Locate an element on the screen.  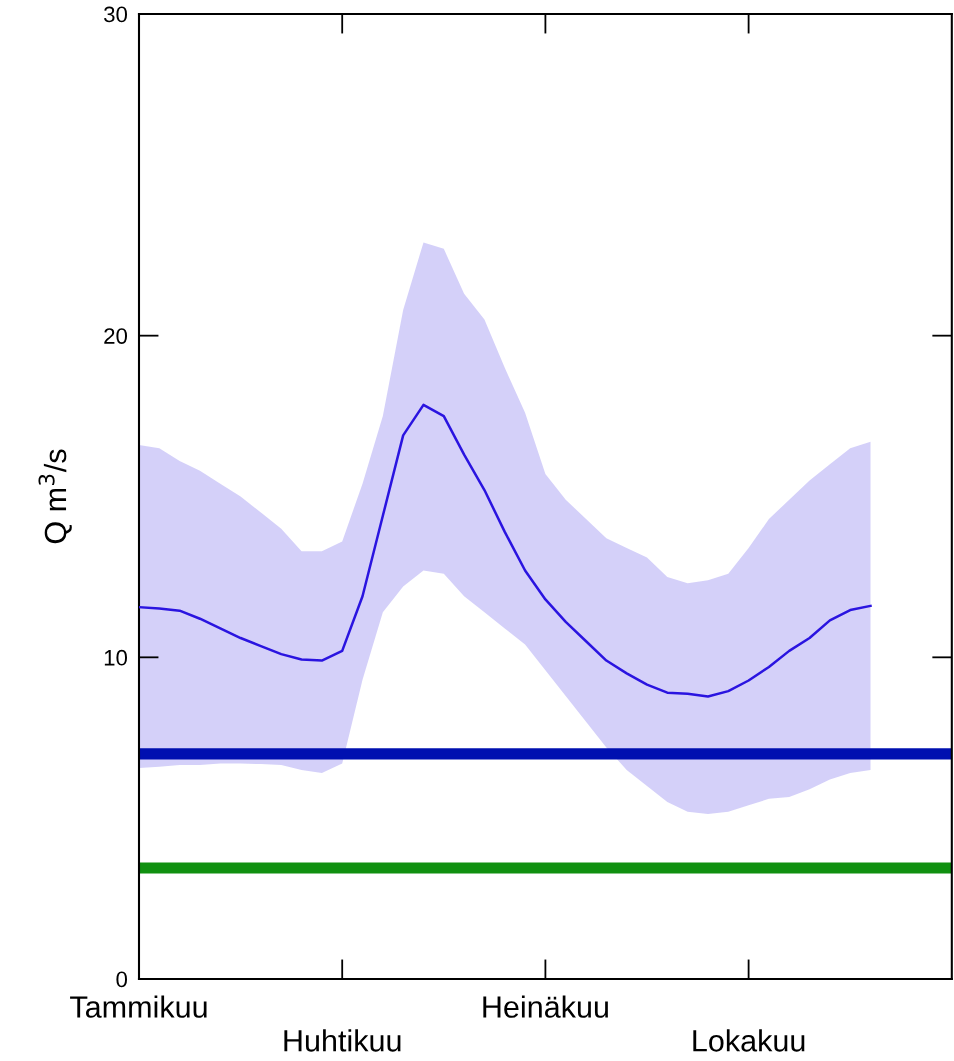
x-tick-label: Heinäkuu is located at coordinates (545, 1006).